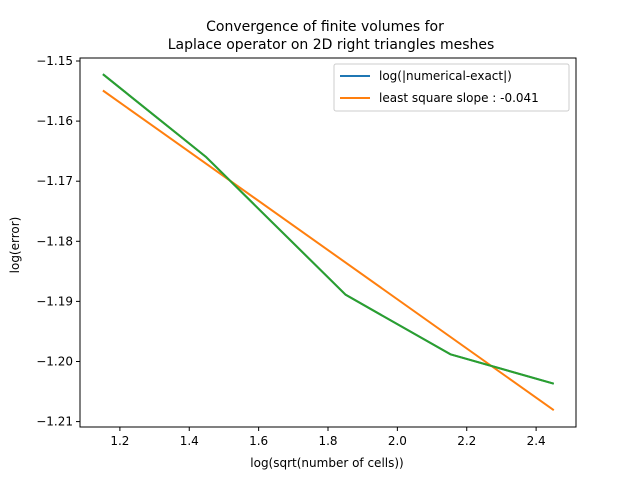  What do you see at coordinates (326, 463) in the screenshot?
I see `x-axis-label: log(sqrt(number of cells))` at bounding box center [326, 463].